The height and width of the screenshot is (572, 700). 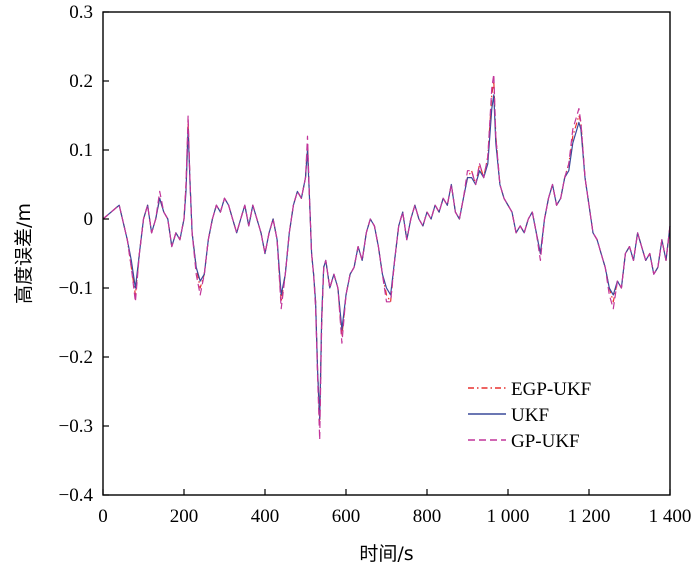 I want to click on legend-label-gp-ukf: GP-UKF, so click(x=545, y=441).